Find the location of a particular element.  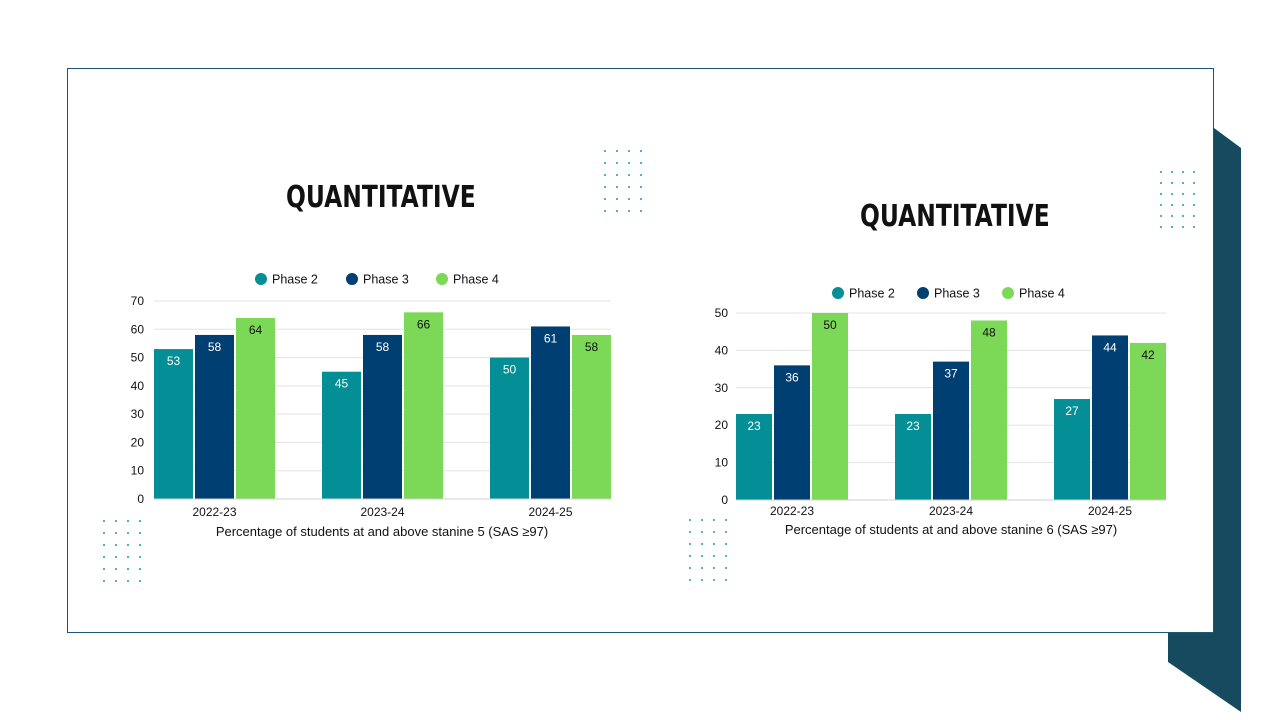

x-category-label: 2024-25 is located at coordinates (1110, 511).